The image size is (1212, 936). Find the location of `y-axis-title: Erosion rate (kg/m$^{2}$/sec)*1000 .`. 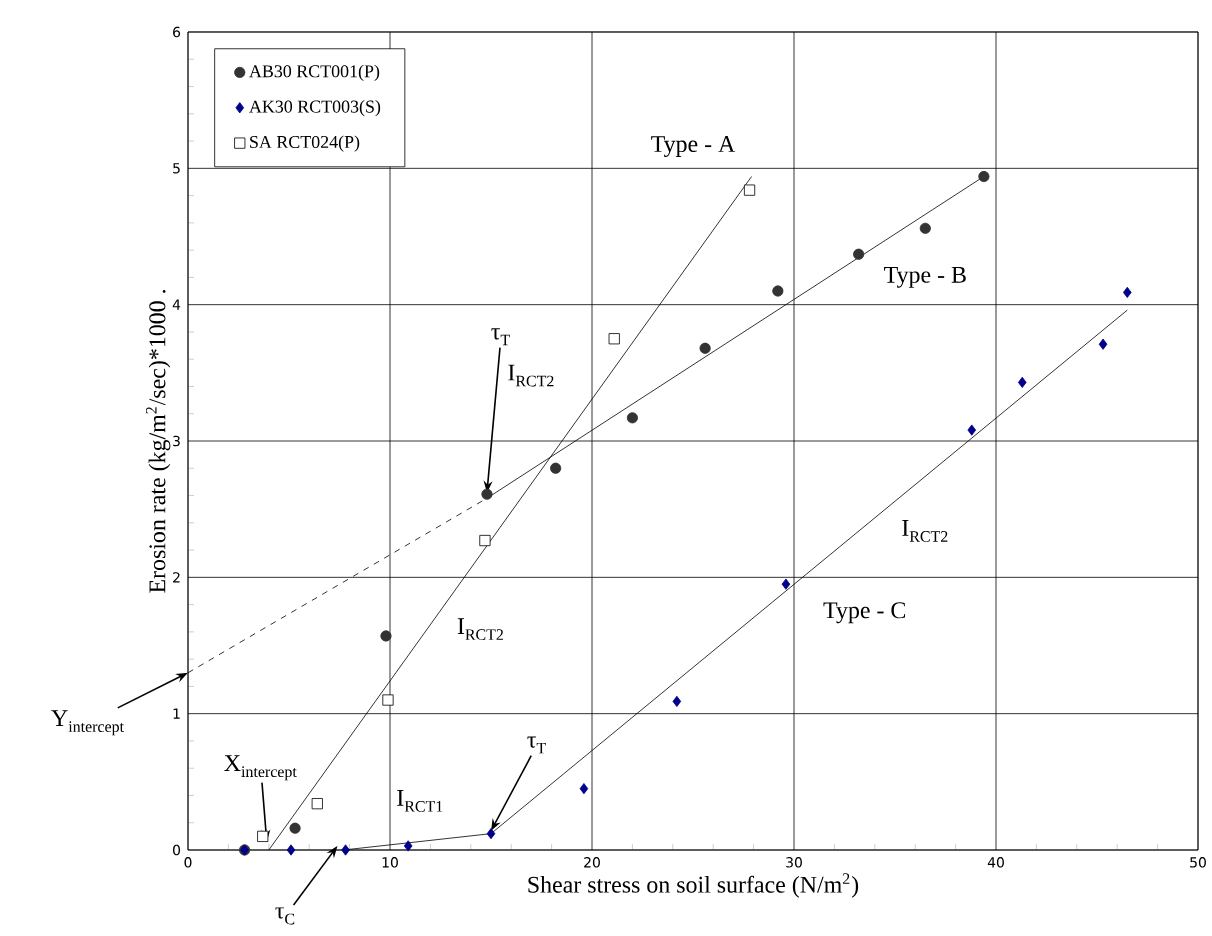

y-axis-title: Erosion rate (kg/m$^{2}$/sec)*1000 . is located at coordinates (158, 441).